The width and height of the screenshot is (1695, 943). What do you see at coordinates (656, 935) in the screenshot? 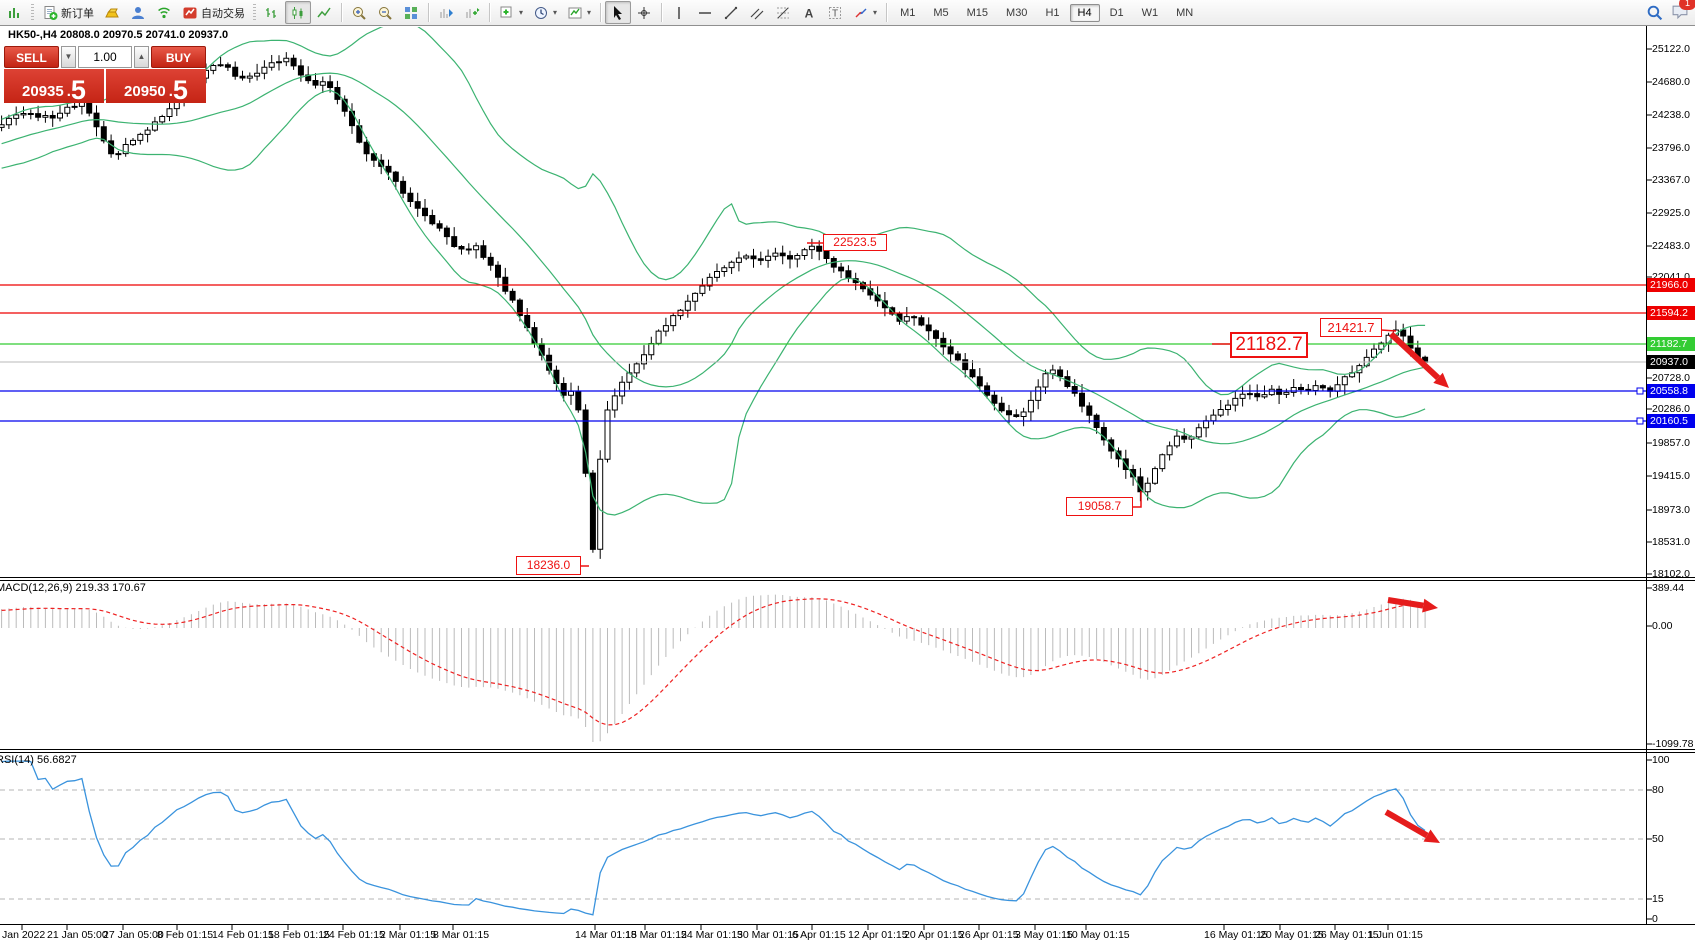
I see `time-axis-label: 18 Mar 01:15` at bounding box center [656, 935].